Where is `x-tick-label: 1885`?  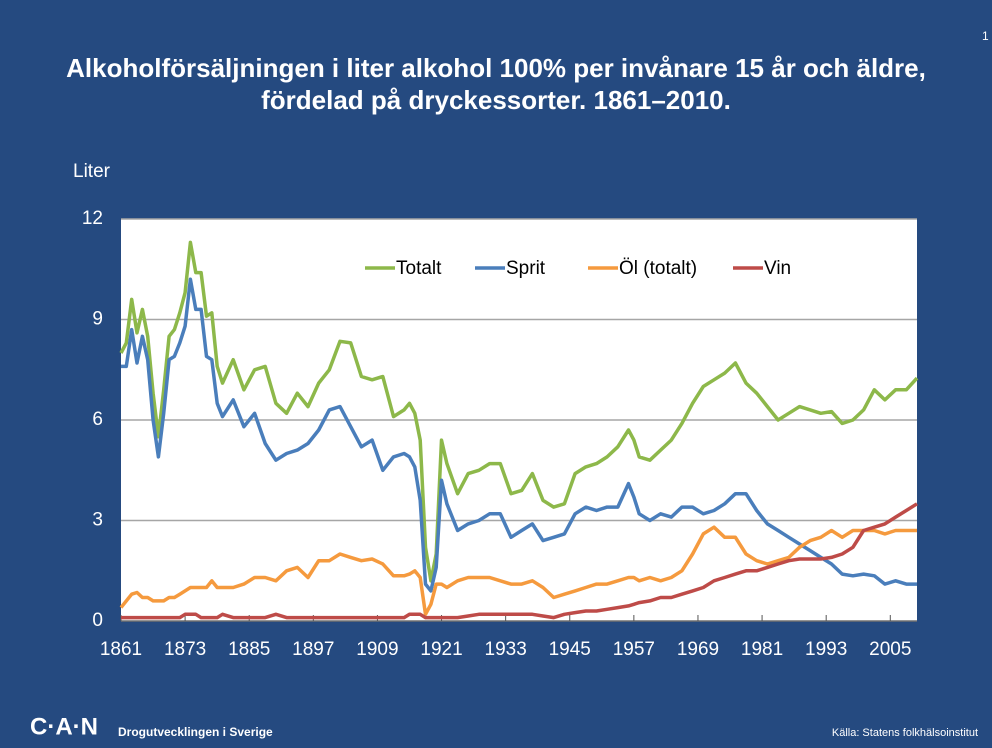
x-tick-label: 1885 is located at coordinates (249, 649).